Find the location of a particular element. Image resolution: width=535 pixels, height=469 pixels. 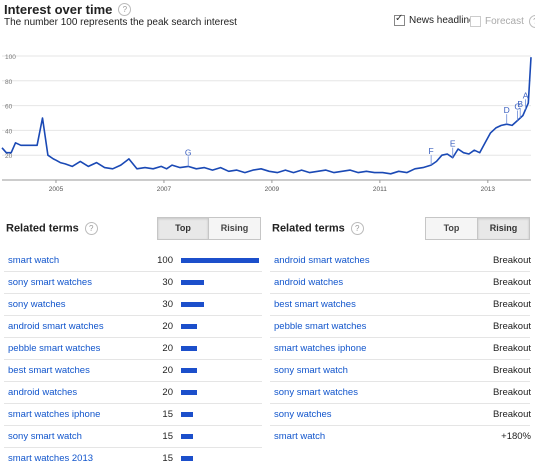

related-terms-left-header: Related terms? is located at coordinates (52, 228).